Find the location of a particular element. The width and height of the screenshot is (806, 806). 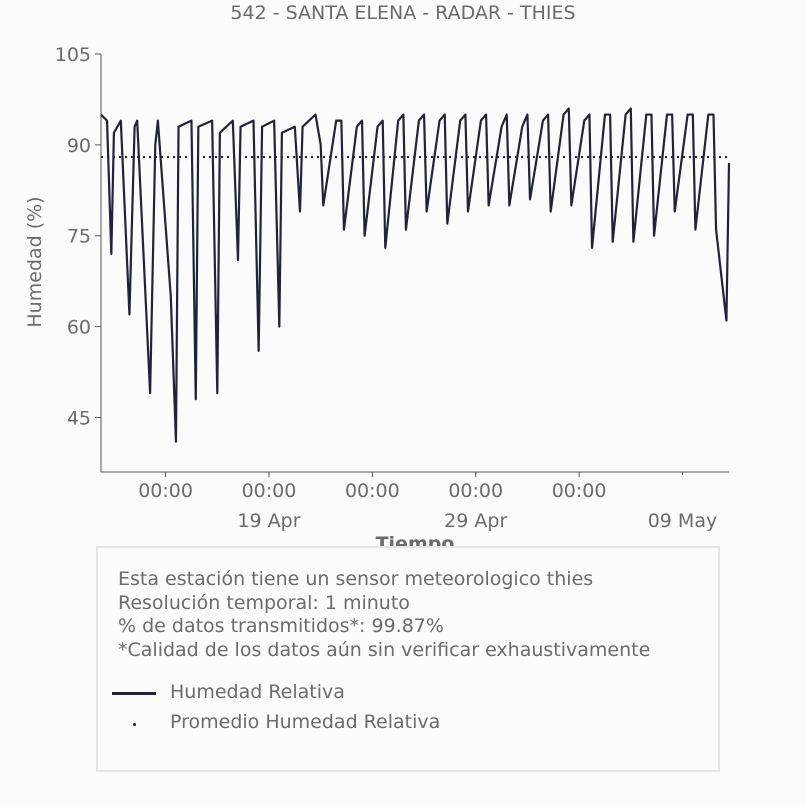

legend-dot-swatch is located at coordinates (134, 724).